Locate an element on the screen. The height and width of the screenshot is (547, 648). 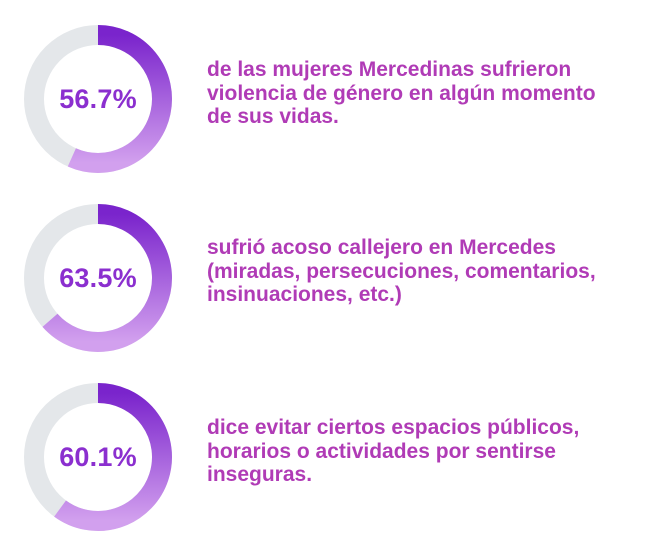
donut-chart: 56.7% is located at coordinates (98, 99).